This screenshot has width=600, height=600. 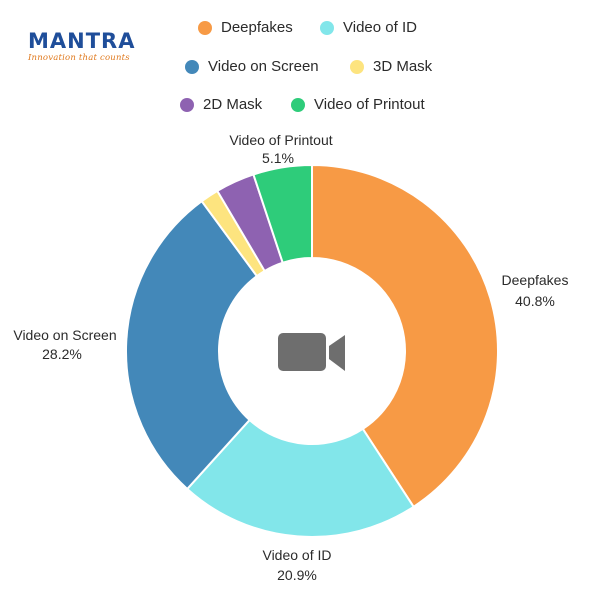 I want to click on slice-value-video-of-id: 20.9%, so click(x=297, y=575).